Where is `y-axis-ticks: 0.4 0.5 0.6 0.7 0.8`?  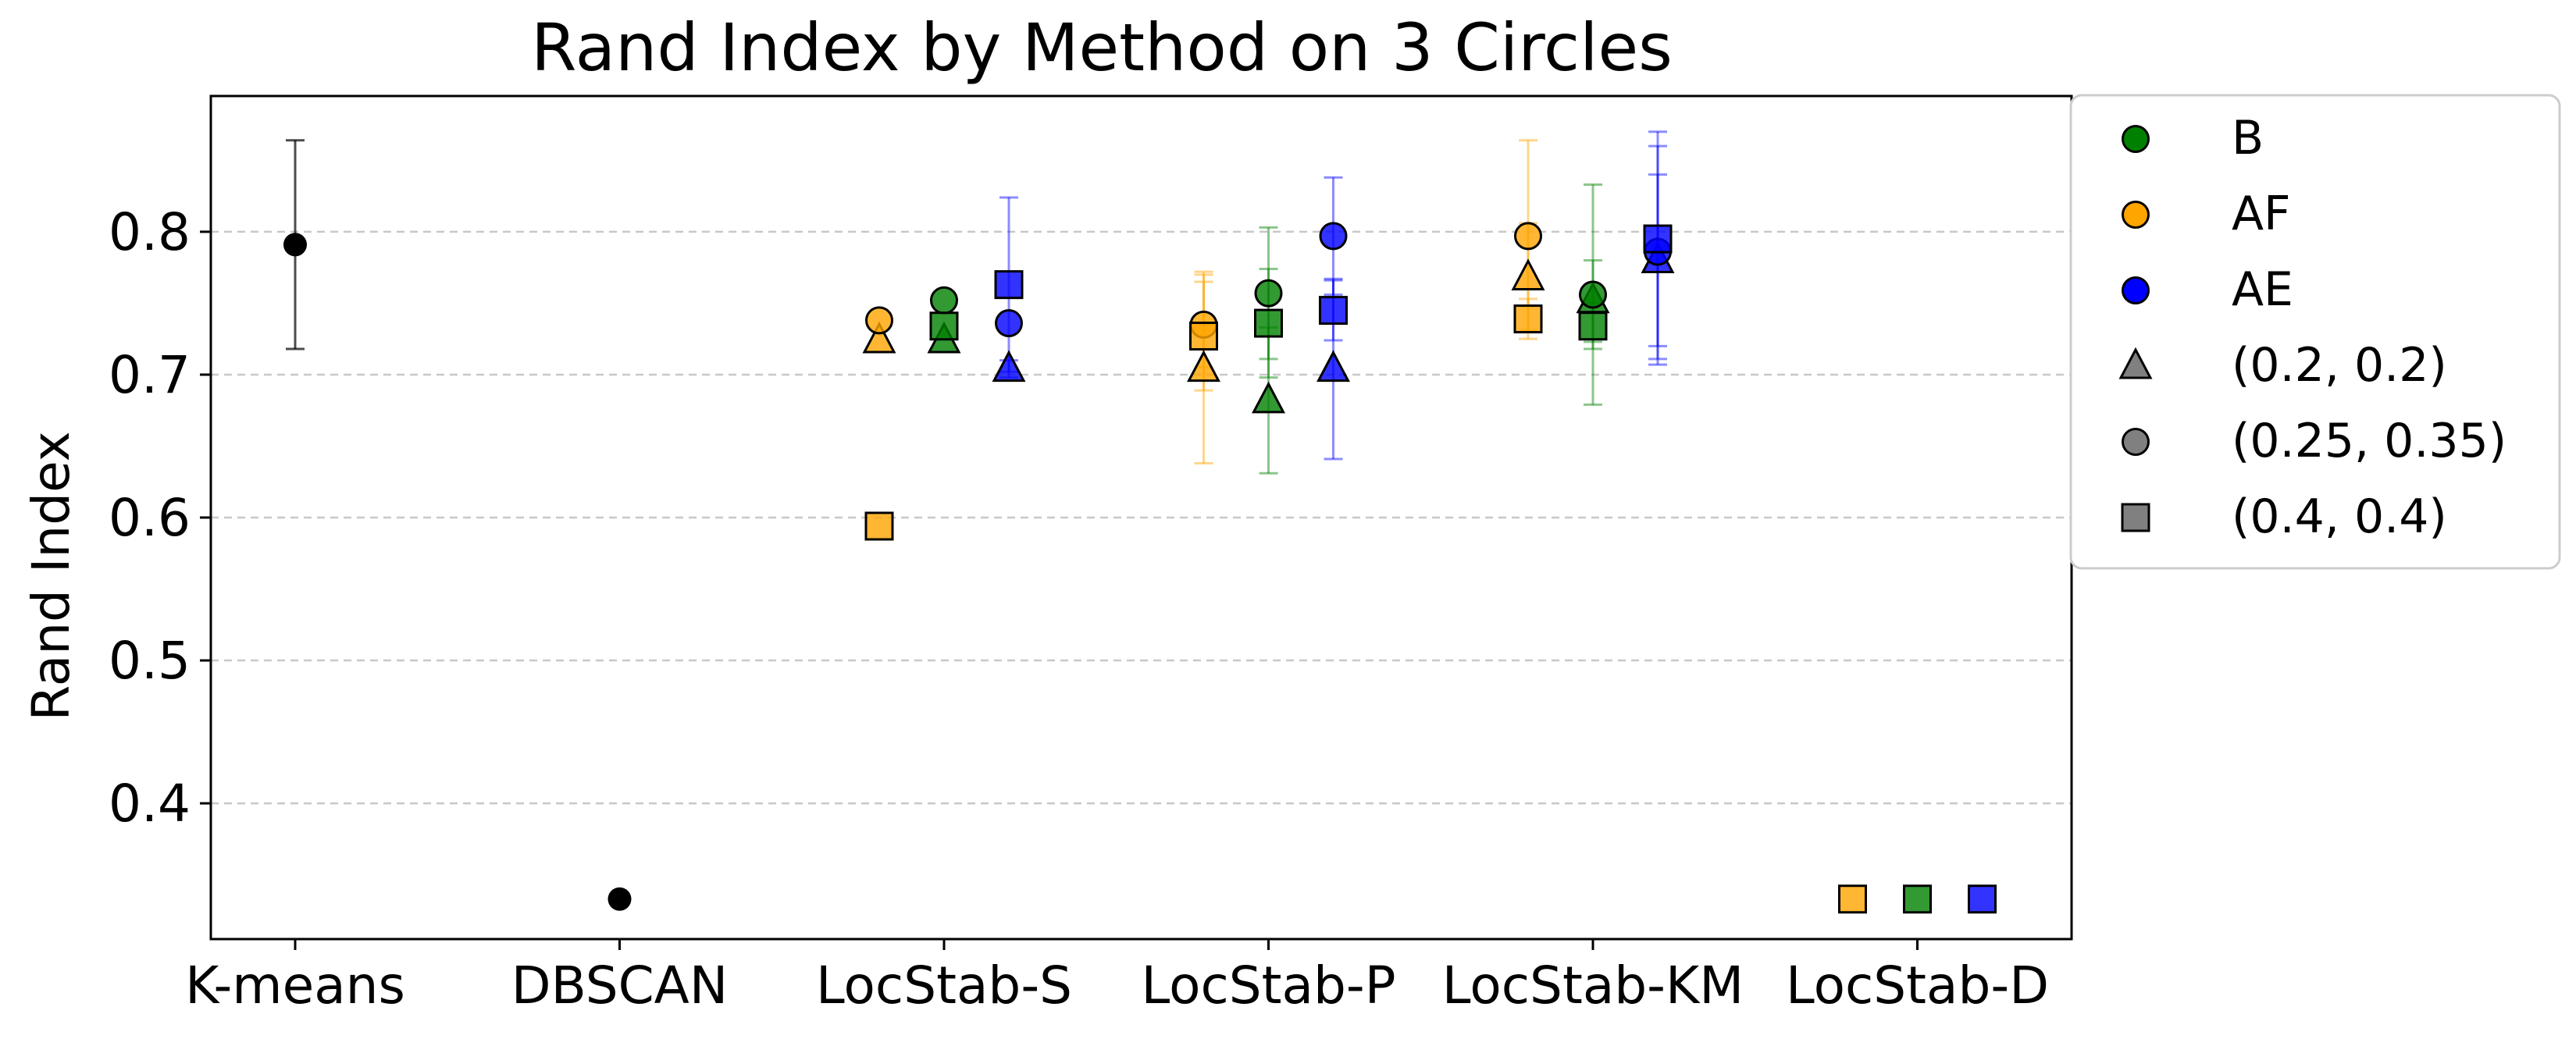
y-axis-ticks: 0.4 0.5 0.6 0.7 0.8 is located at coordinates (160, 518).